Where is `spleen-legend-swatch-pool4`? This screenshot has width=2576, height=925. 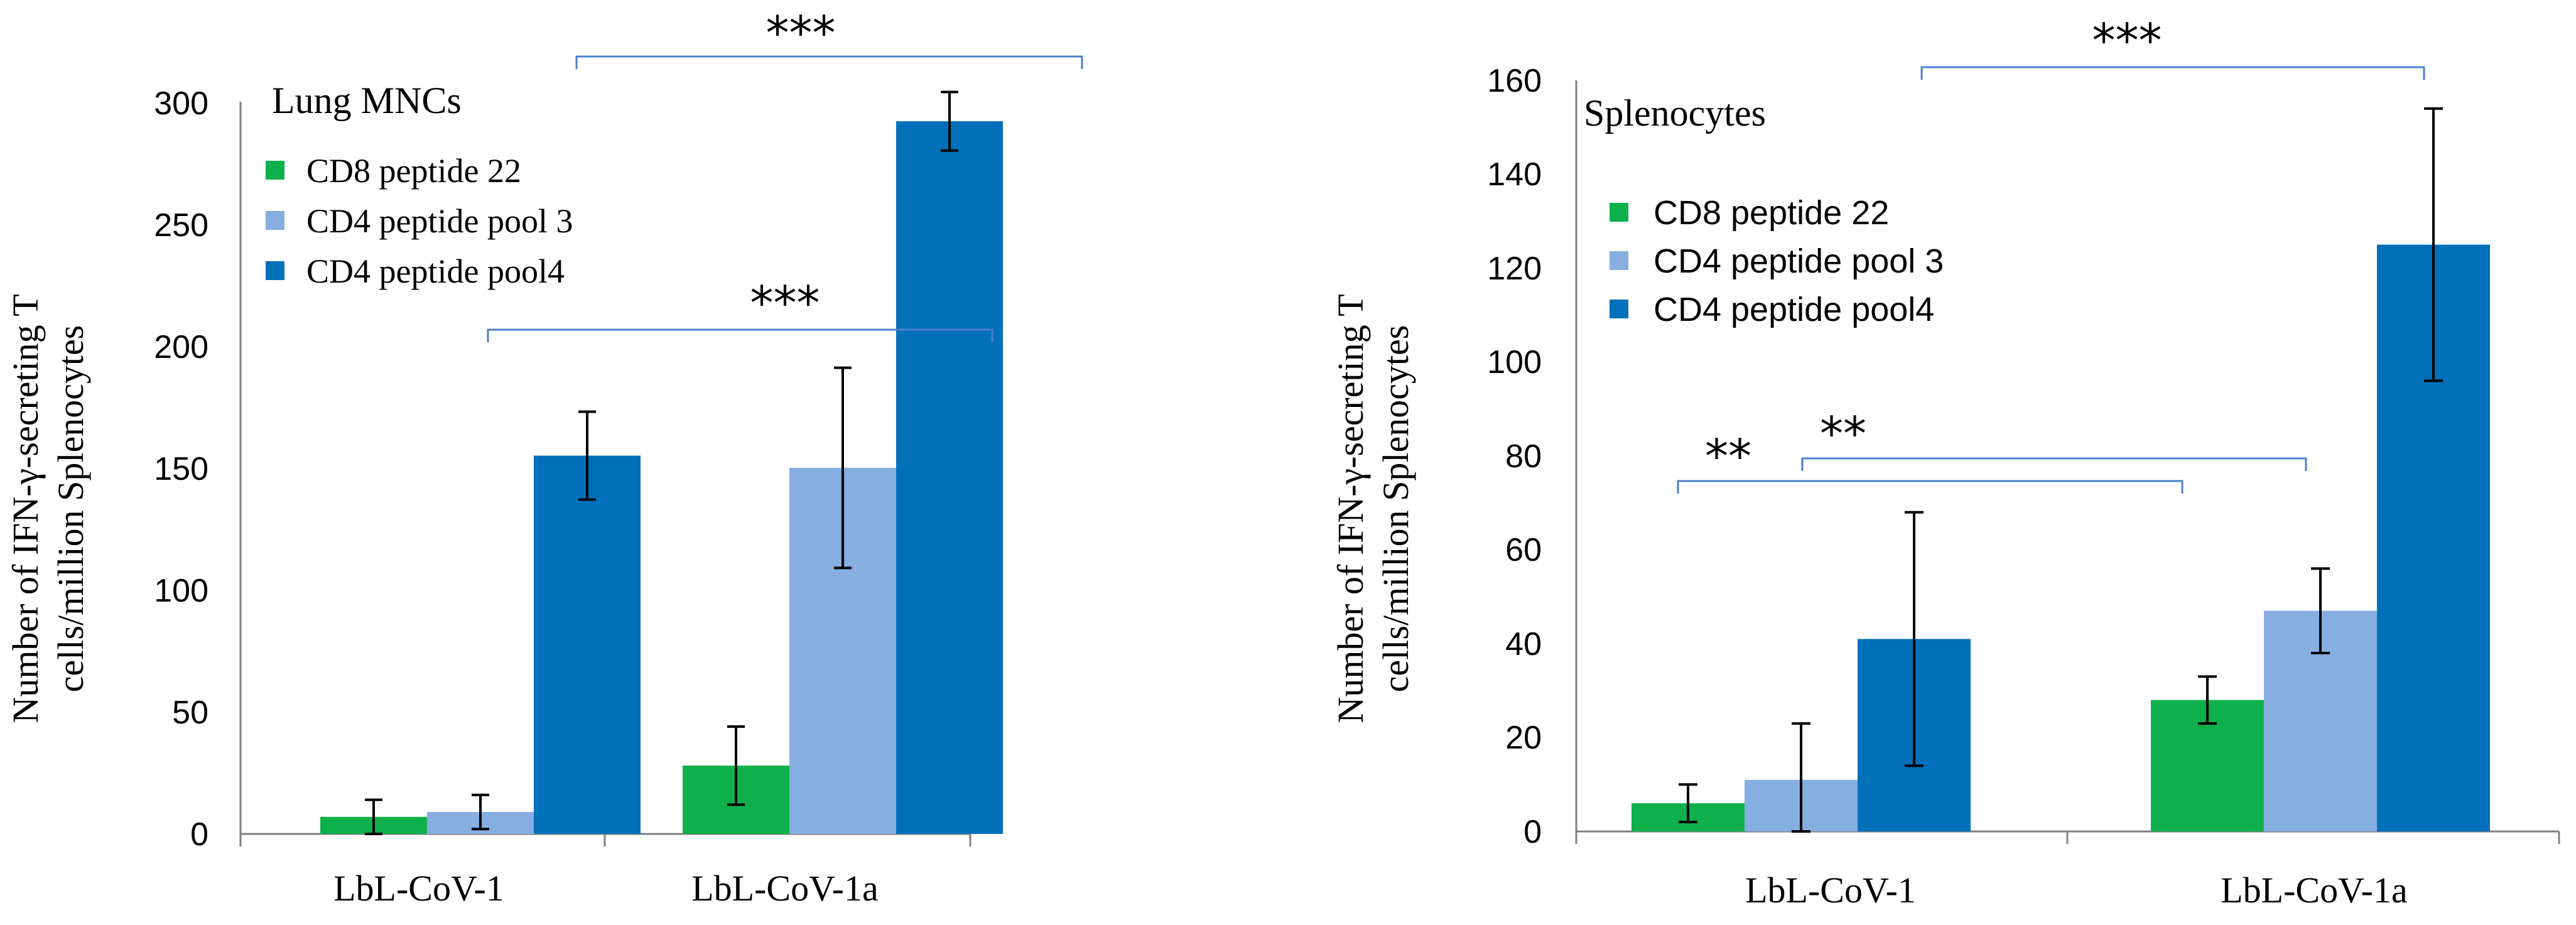 spleen-legend-swatch-pool4 is located at coordinates (1619, 309).